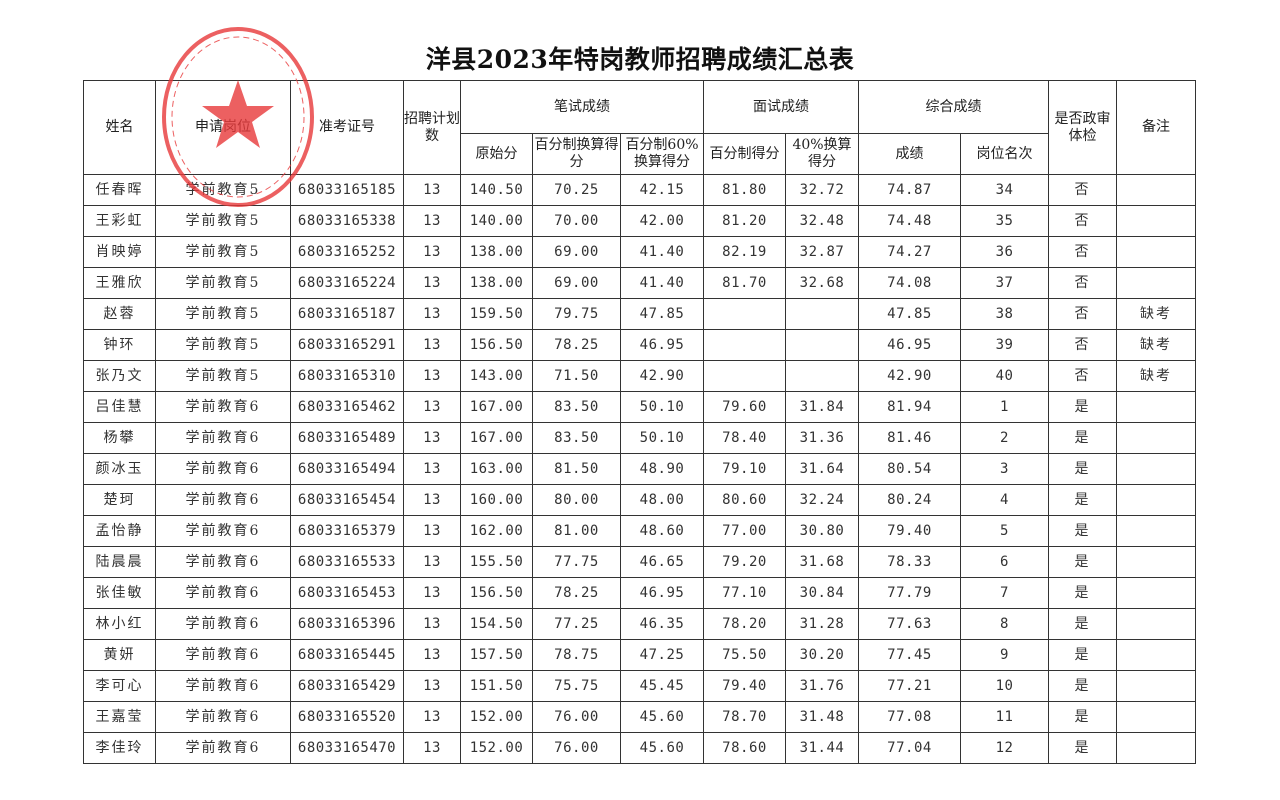 The height and width of the screenshot is (800, 1280). What do you see at coordinates (909, 686) in the screenshot?
I see `cell-total-score: 77.21` at bounding box center [909, 686].